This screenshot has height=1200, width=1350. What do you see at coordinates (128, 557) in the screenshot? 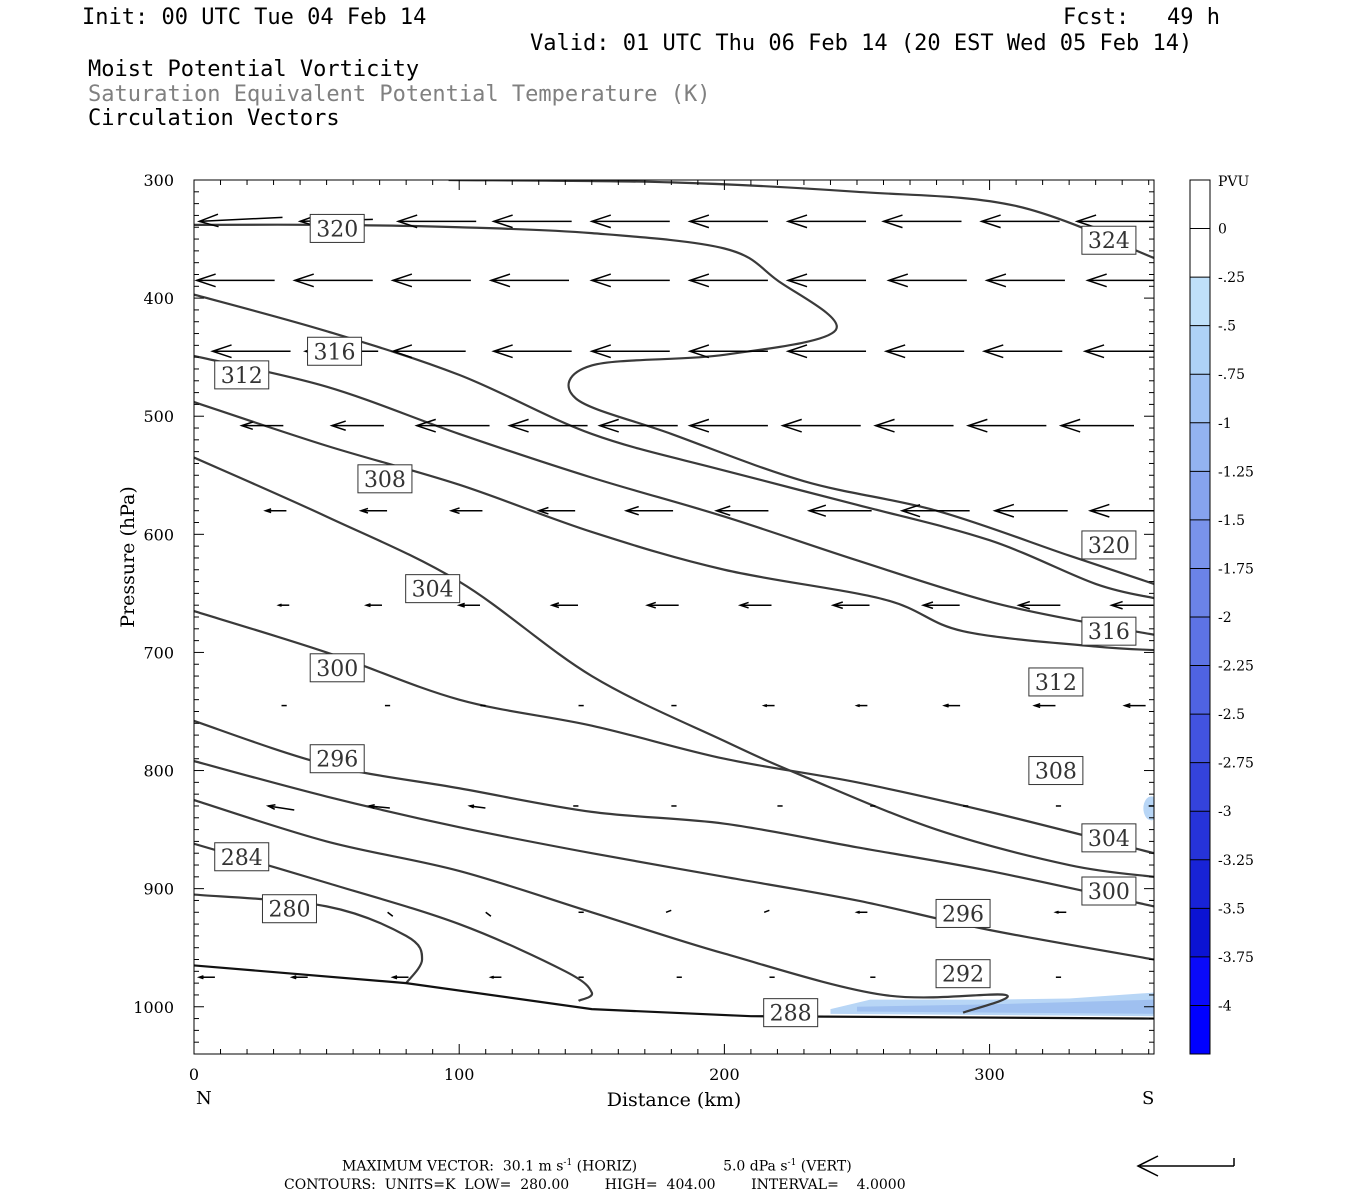
I see `y-axis-label: Pressure (hPa)` at bounding box center [128, 557].